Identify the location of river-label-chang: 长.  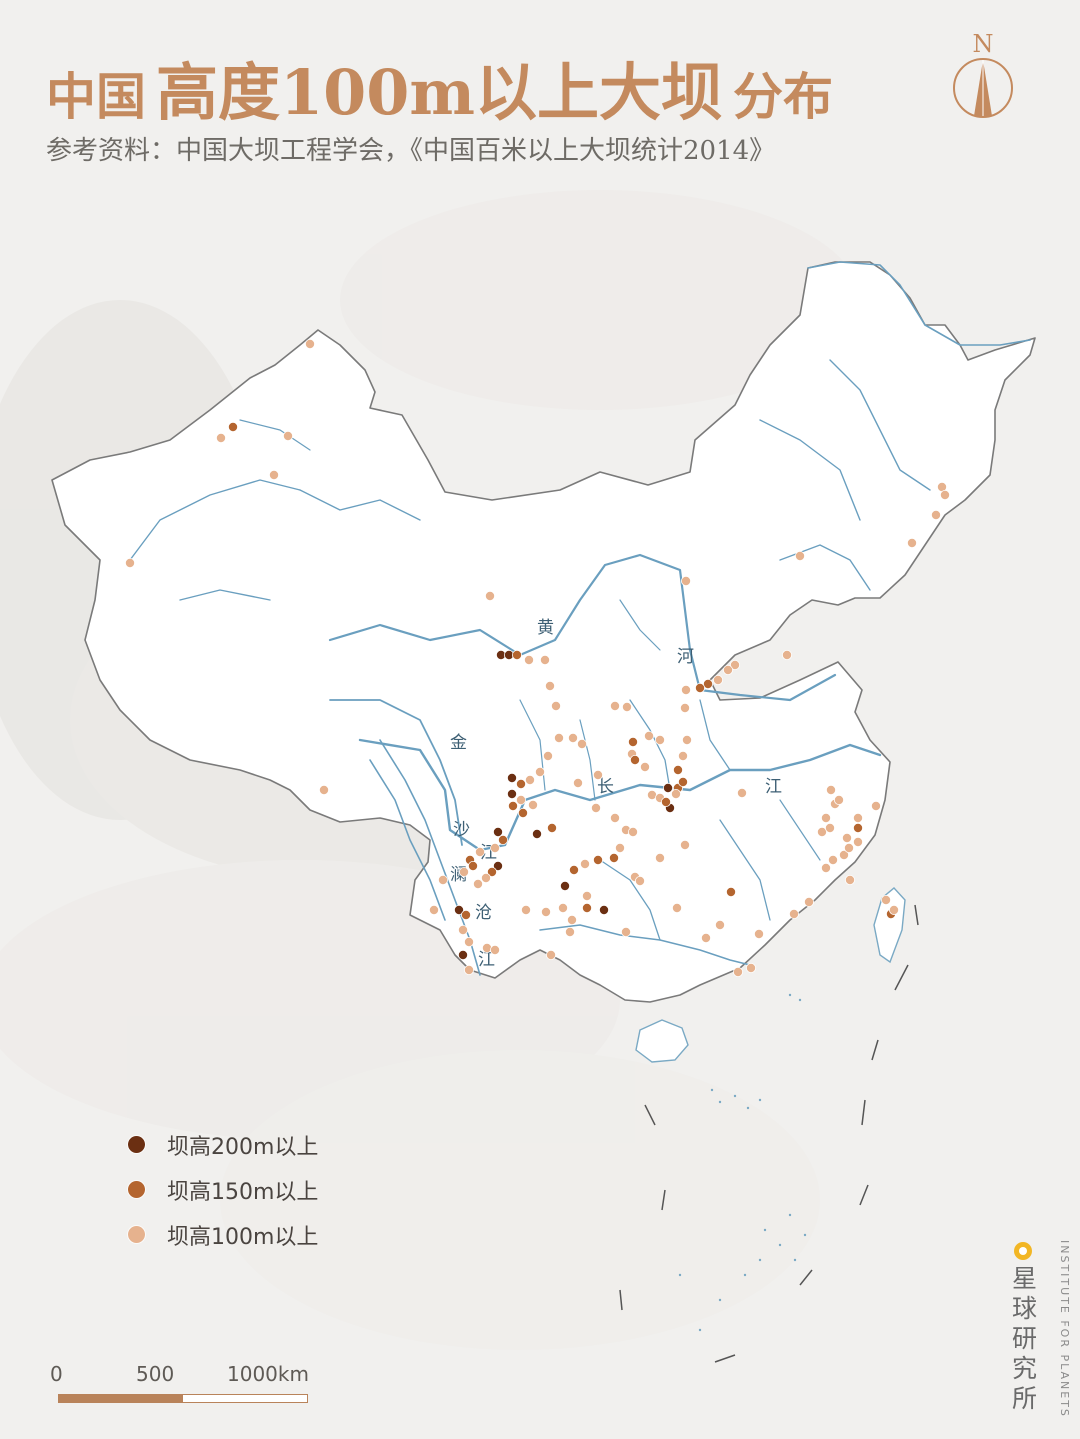
(605, 787).